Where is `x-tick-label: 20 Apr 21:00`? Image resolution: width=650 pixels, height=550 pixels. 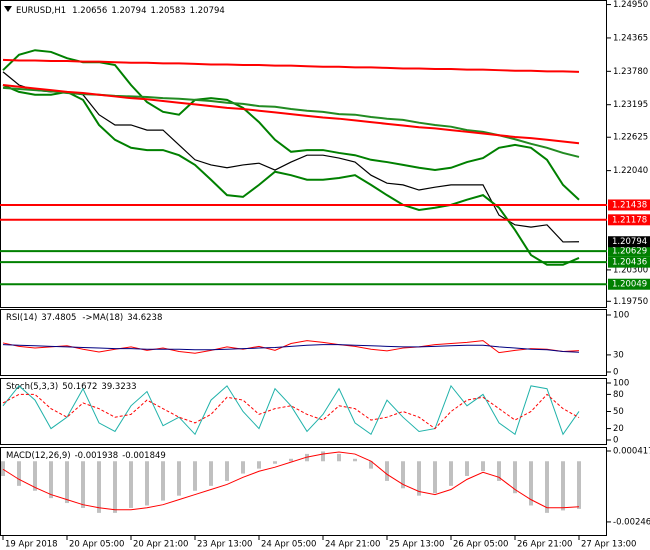 x-tick-label: 20 Apr 21:00 is located at coordinates (160, 545).